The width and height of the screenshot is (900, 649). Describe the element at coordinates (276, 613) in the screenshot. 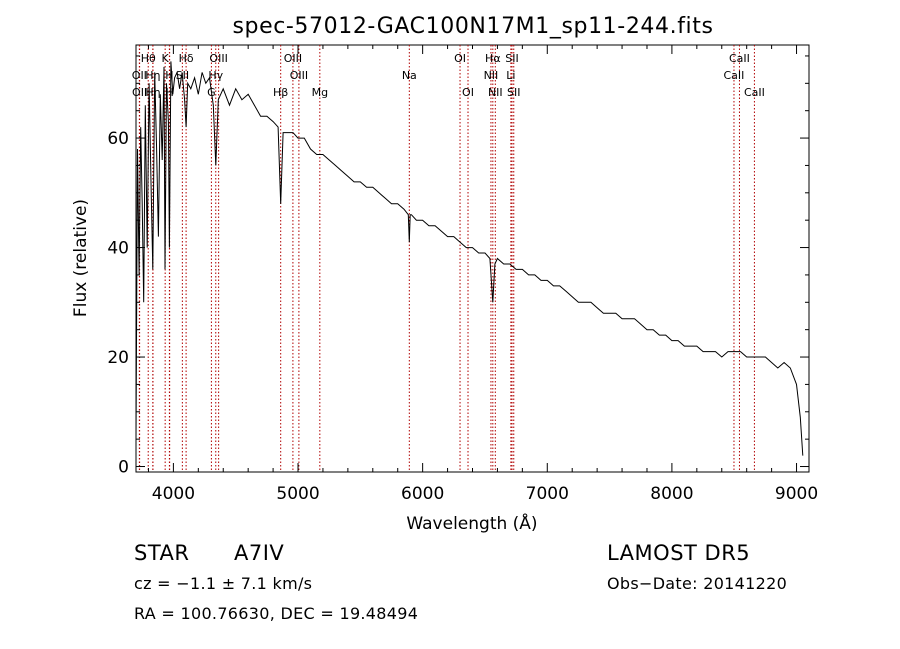

I see `ra-dec-coords: RA = 100.76630, DEC = 19.48494` at that location.